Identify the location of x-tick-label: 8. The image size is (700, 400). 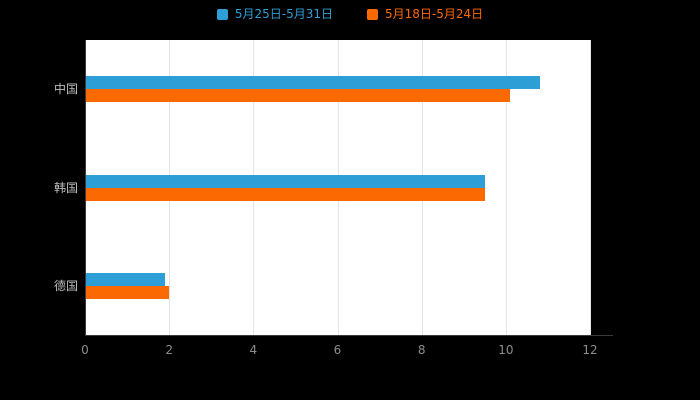
(421, 350).